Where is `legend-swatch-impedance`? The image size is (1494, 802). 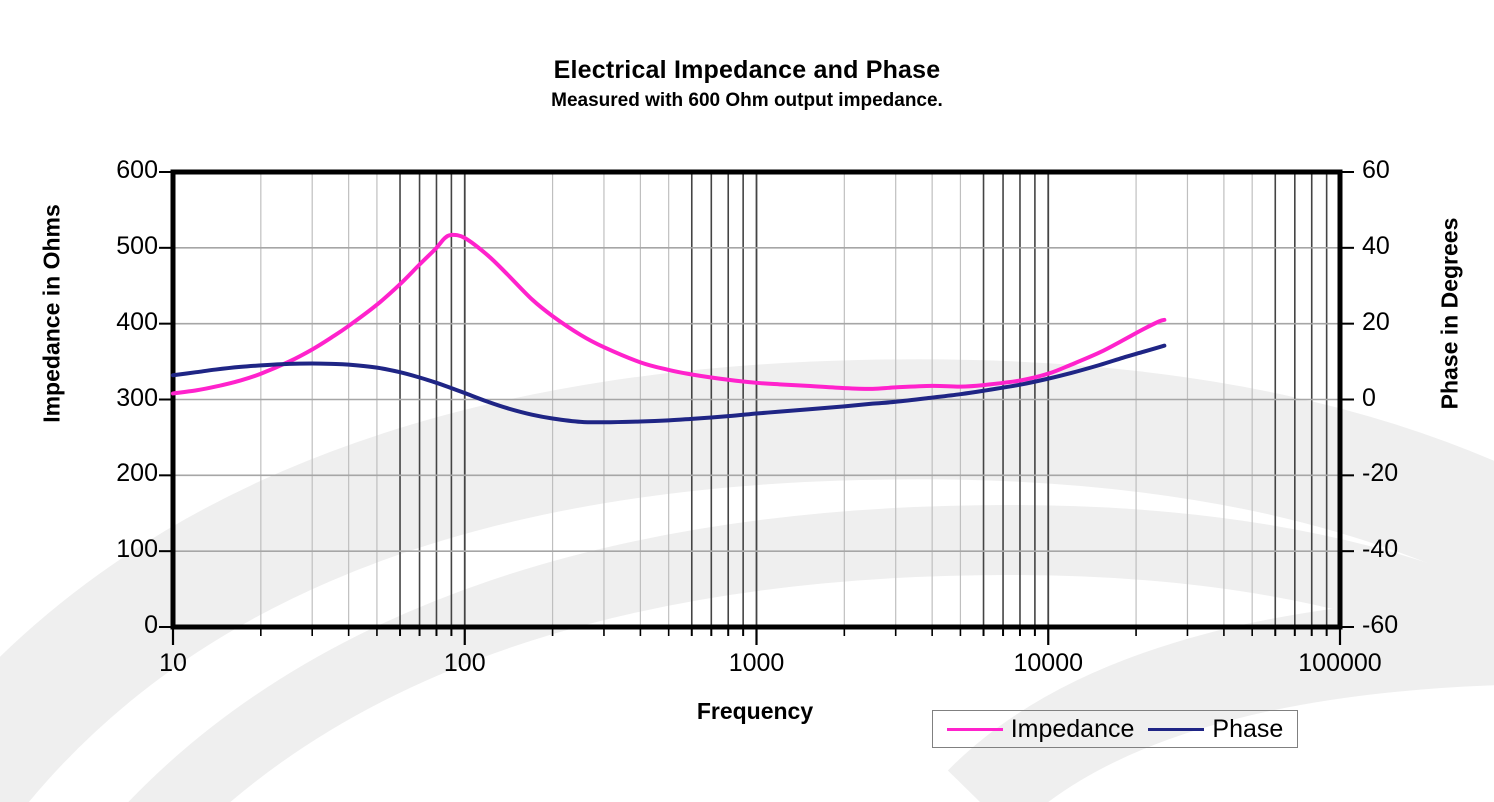 legend-swatch-impedance is located at coordinates (974, 729).